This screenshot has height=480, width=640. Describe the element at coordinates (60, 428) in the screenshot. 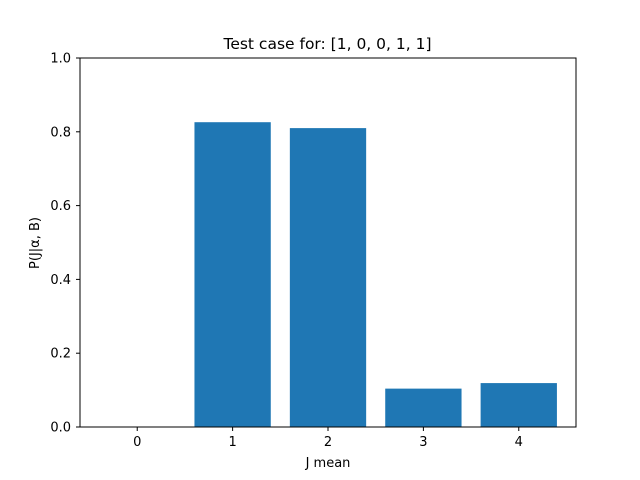

I see `y-tick-label: 0.0` at that location.